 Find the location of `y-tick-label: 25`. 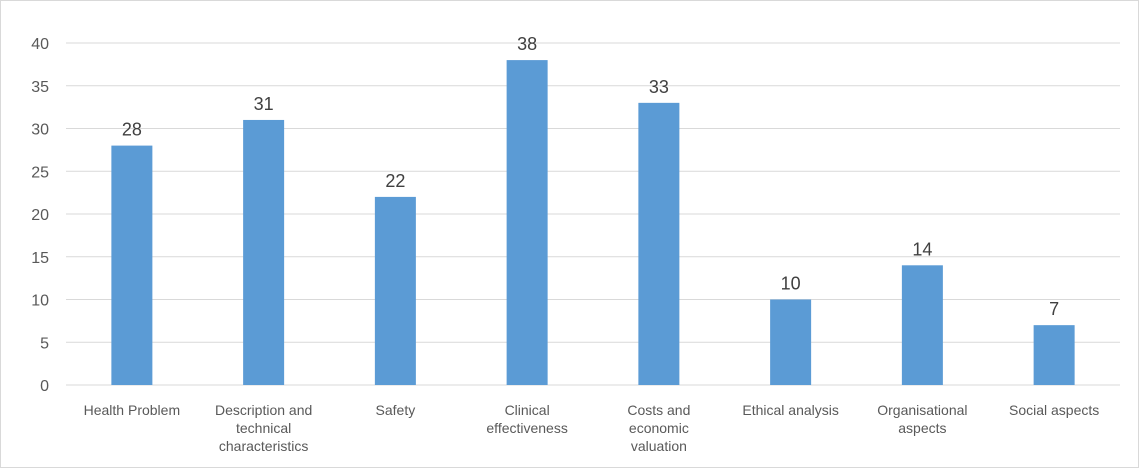

y-tick-label: 25 is located at coordinates (40, 172).